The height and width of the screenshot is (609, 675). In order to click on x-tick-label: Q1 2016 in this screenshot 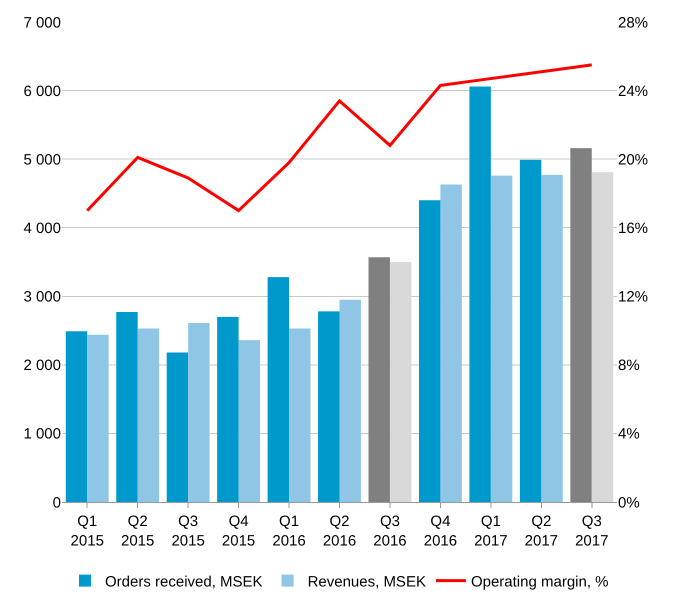, I will do `click(289, 531)`.